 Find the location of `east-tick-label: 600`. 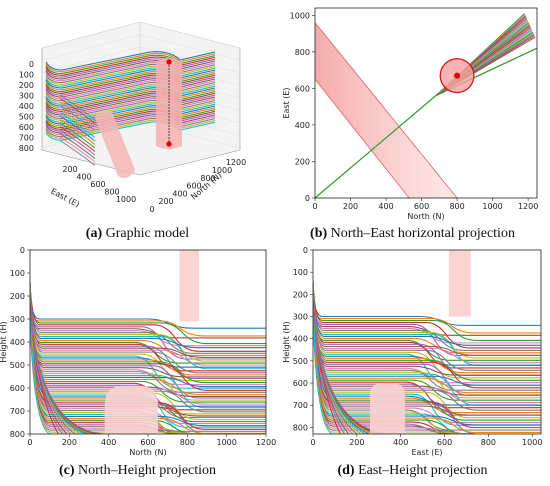

east-tick-label: 600 is located at coordinates (97, 184).